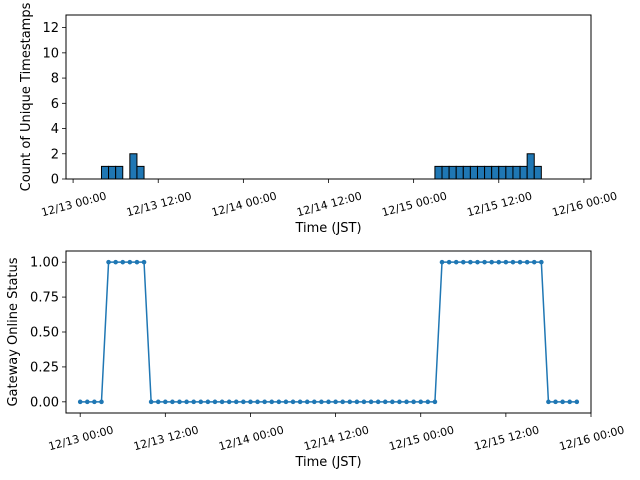 The width and height of the screenshot is (640, 480). I want to click on y-tick-label: 0, so click(55, 180).